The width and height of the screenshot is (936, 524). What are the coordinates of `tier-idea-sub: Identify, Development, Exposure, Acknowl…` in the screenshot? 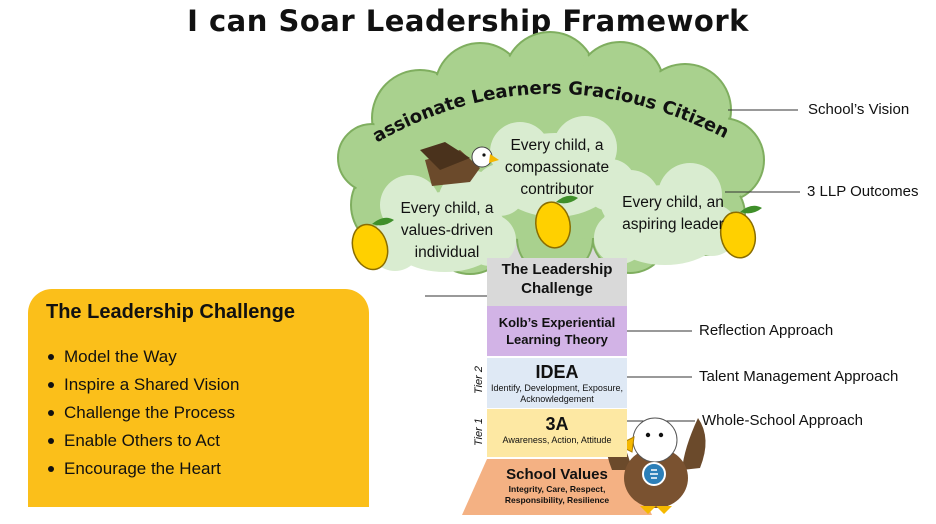 It's located at (557, 393).